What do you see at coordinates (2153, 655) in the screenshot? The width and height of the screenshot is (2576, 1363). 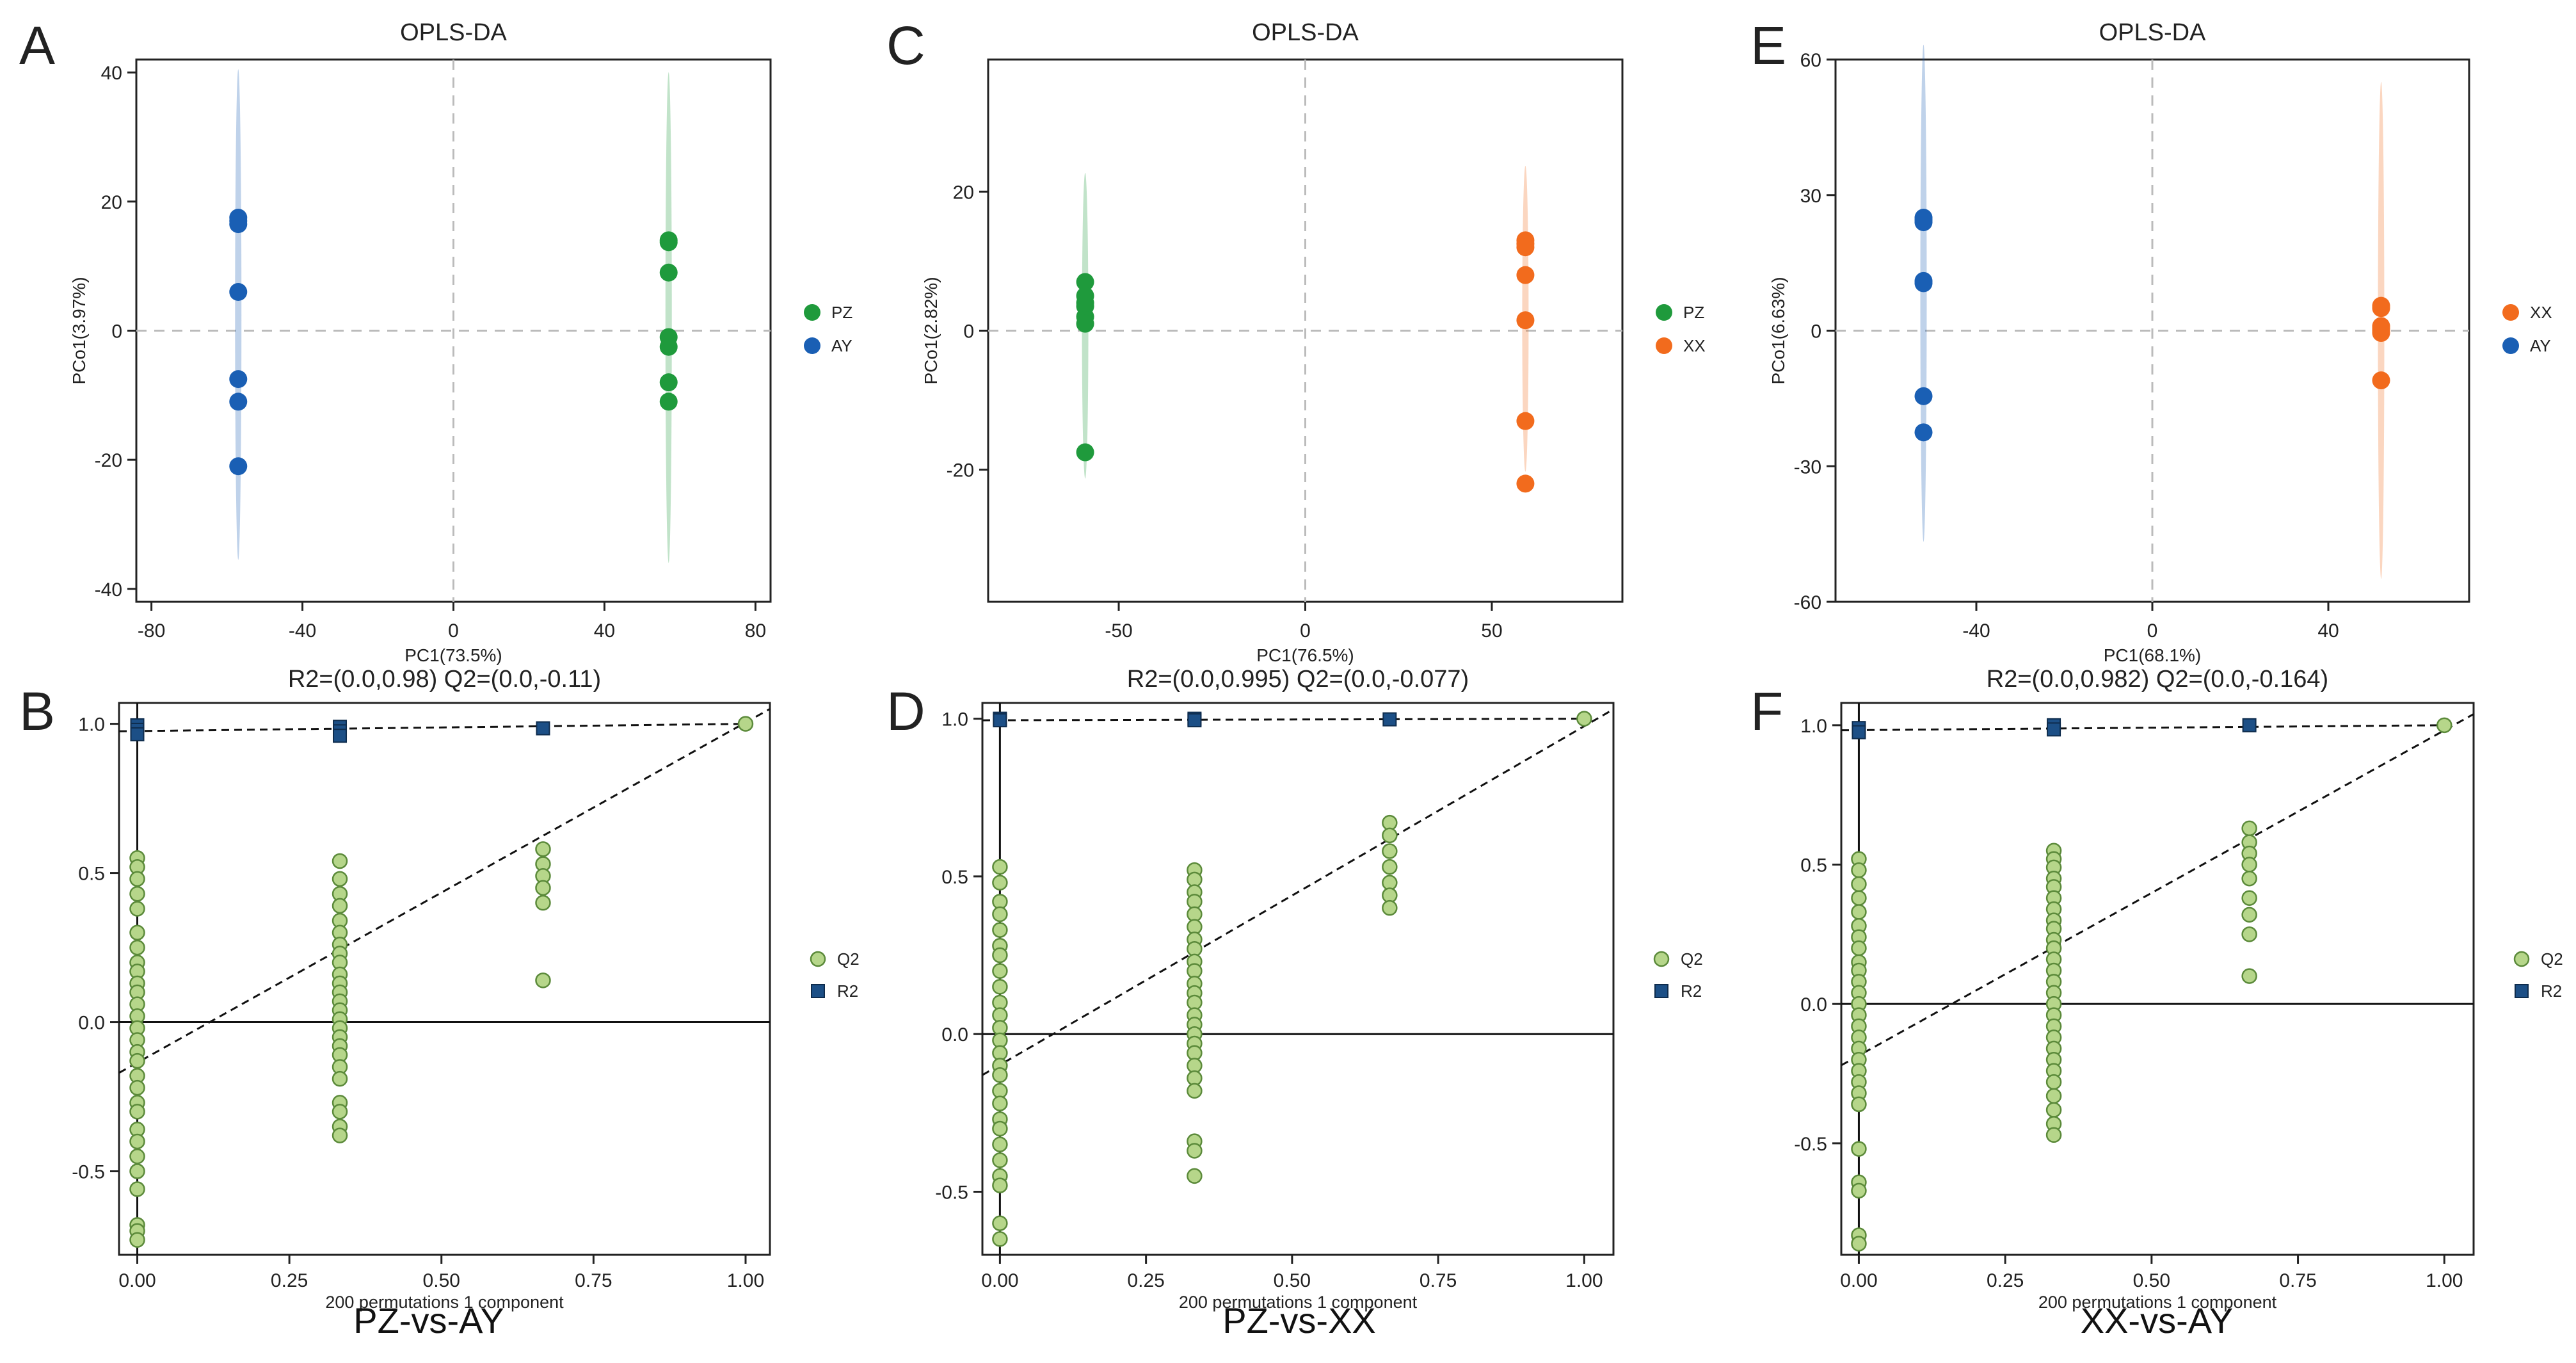 I see `x-axis-label: PC1(68.1%)` at bounding box center [2153, 655].